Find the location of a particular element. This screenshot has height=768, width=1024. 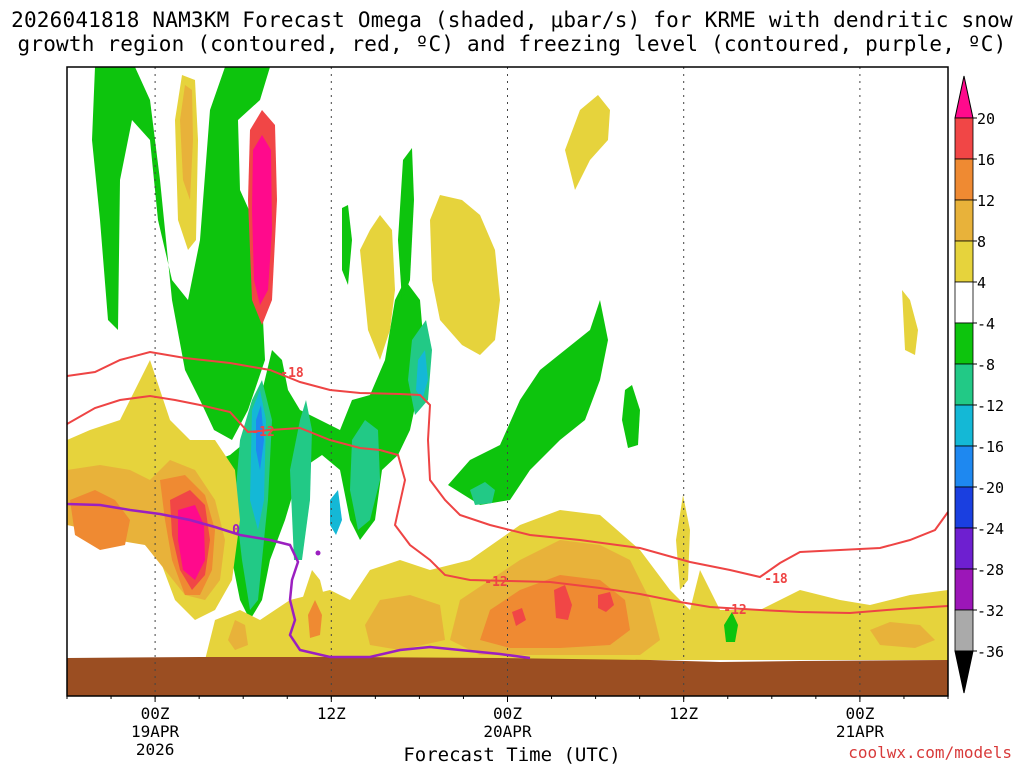

omega-region-yellow-c2 is located at coordinates (377, 287).